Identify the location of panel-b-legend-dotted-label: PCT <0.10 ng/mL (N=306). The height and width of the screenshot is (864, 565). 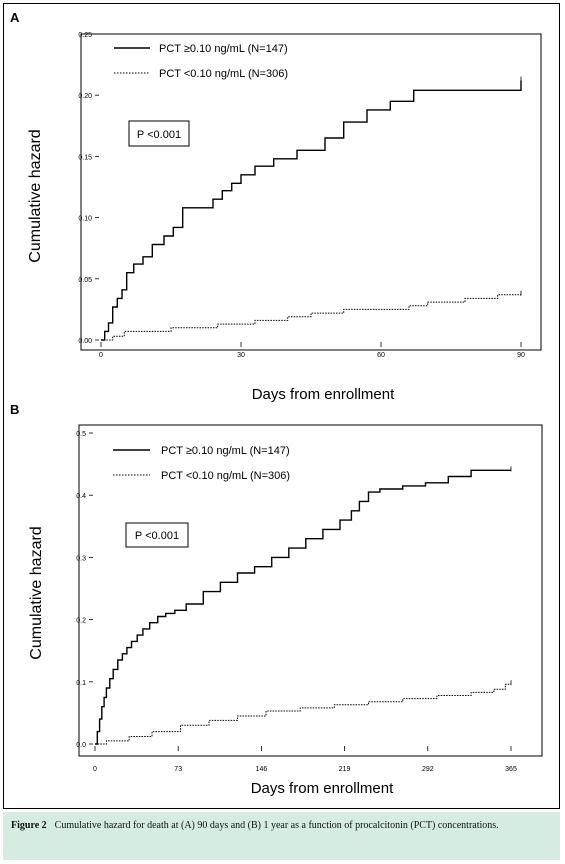
(225, 476).